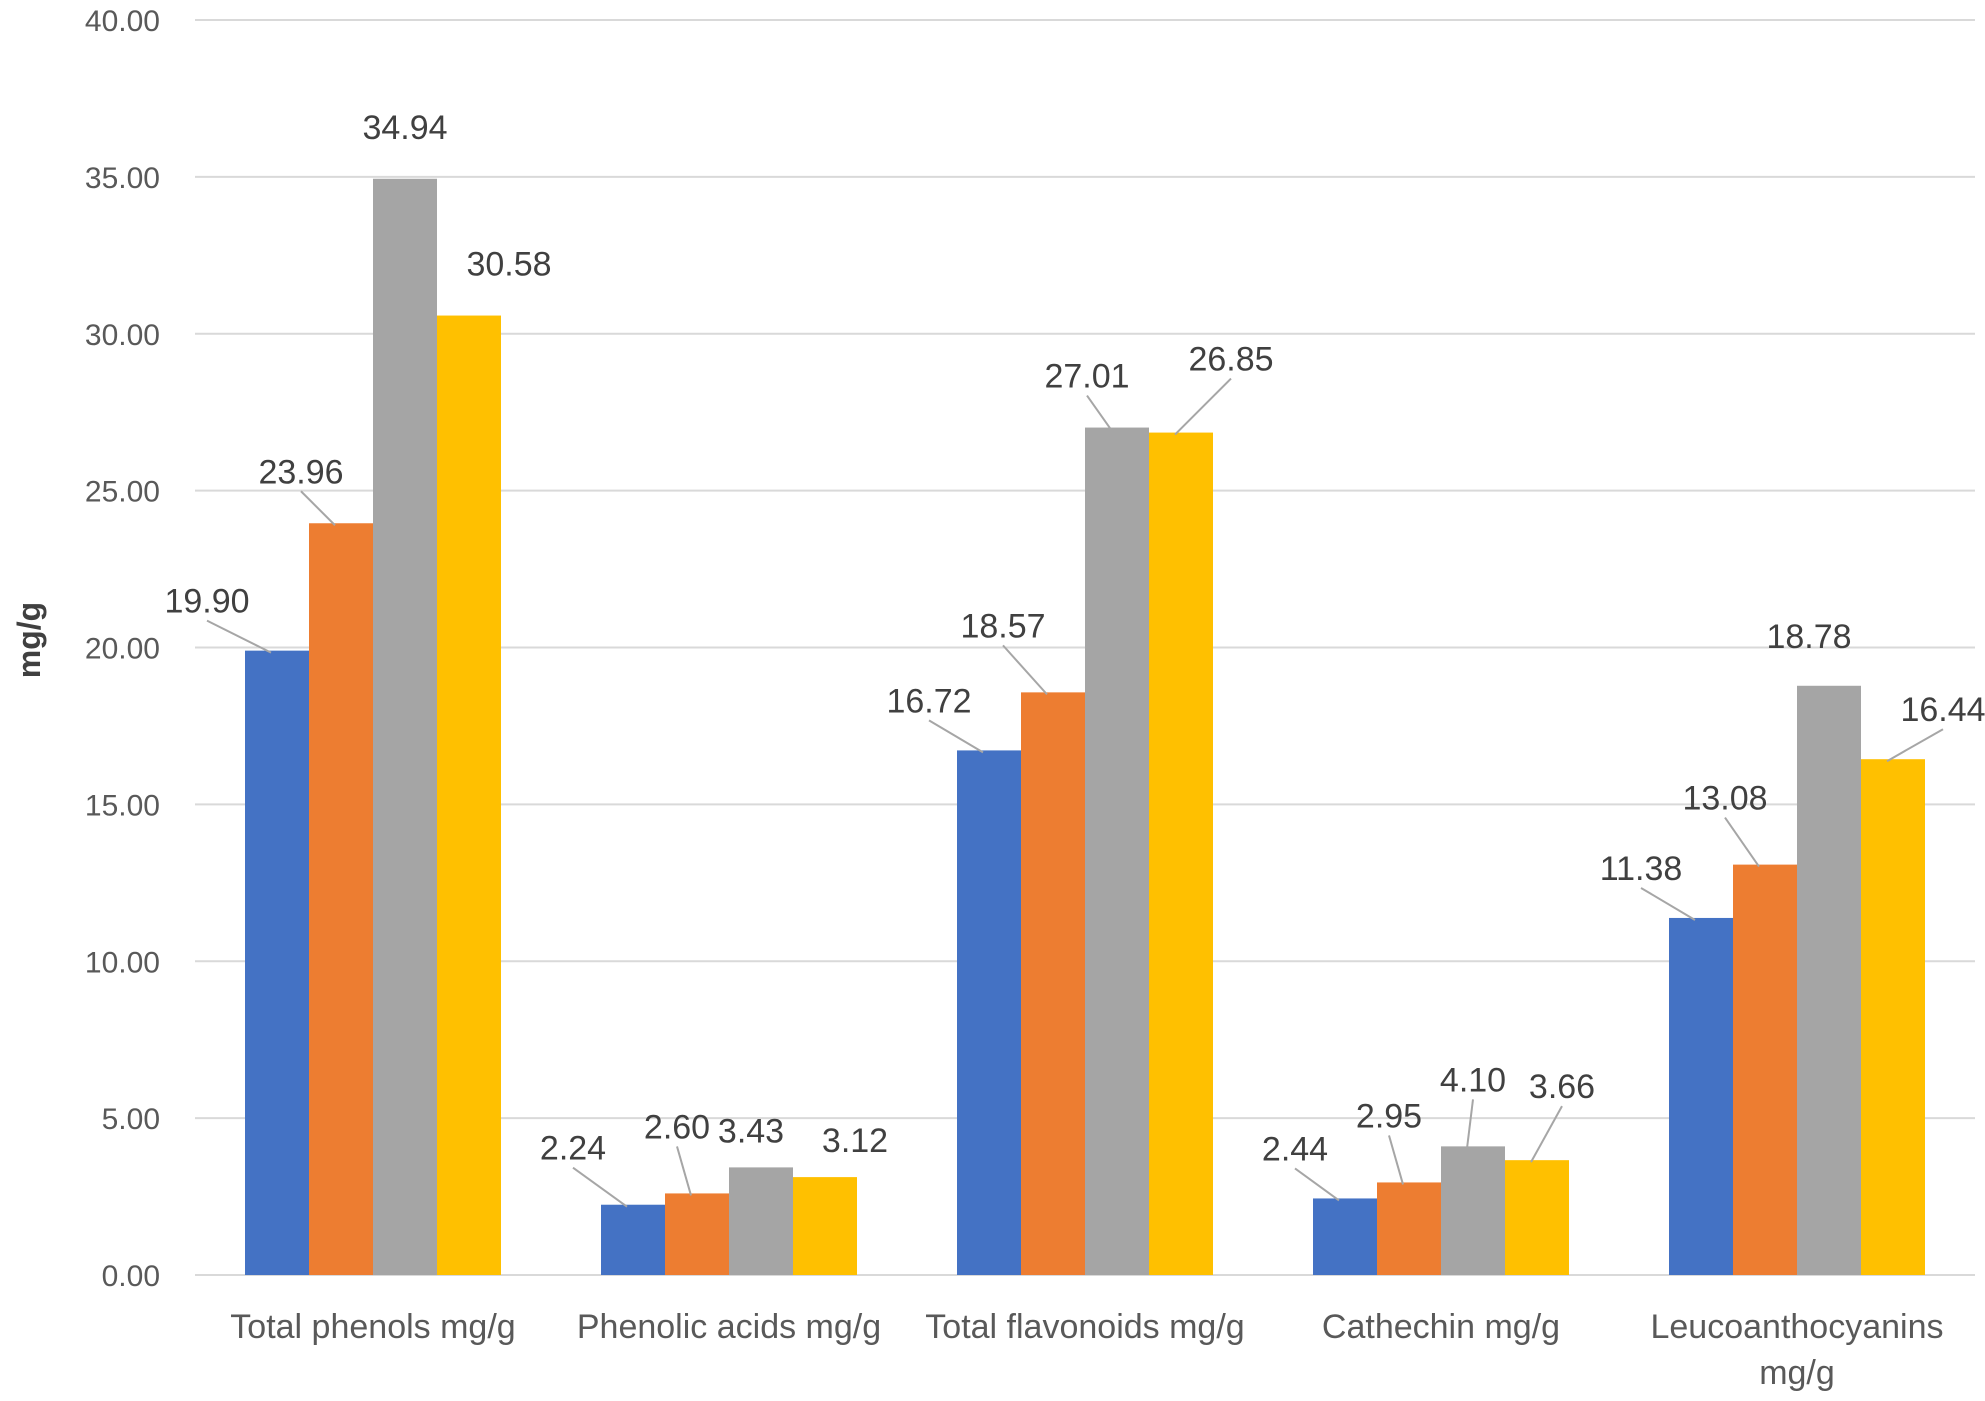 This screenshot has height=1401, width=1985. What do you see at coordinates (1796, 1327) in the screenshot?
I see `x-category-label: Leucoanthocyanins` at bounding box center [1796, 1327].